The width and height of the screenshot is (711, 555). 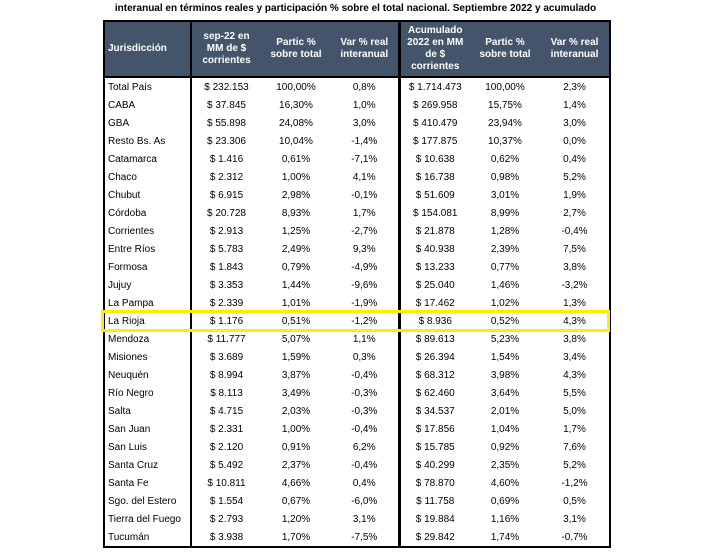 What do you see at coordinates (296, 123) in the screenshot?
I see `value-cell: 24,08%` at bounding box center [296, 123].